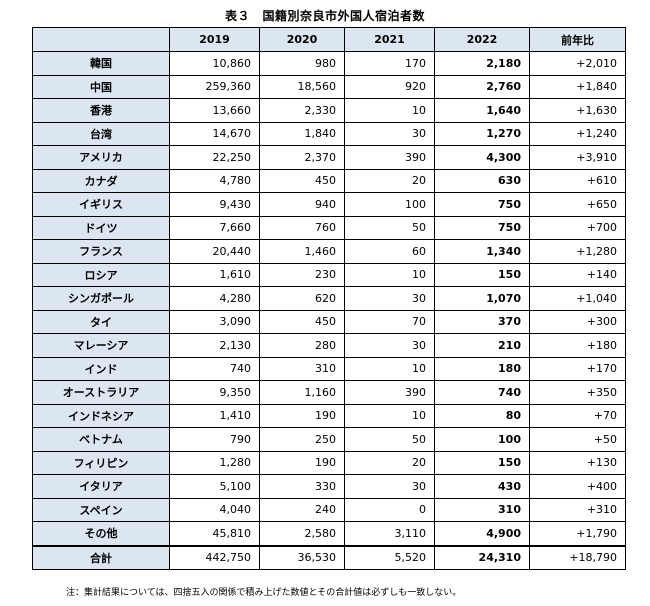 The width and height of the screenshot is (650, 606). Describe the element at coordinates (577, 298) in the screenshot. I see `value-yoy: +1,040` at that location.